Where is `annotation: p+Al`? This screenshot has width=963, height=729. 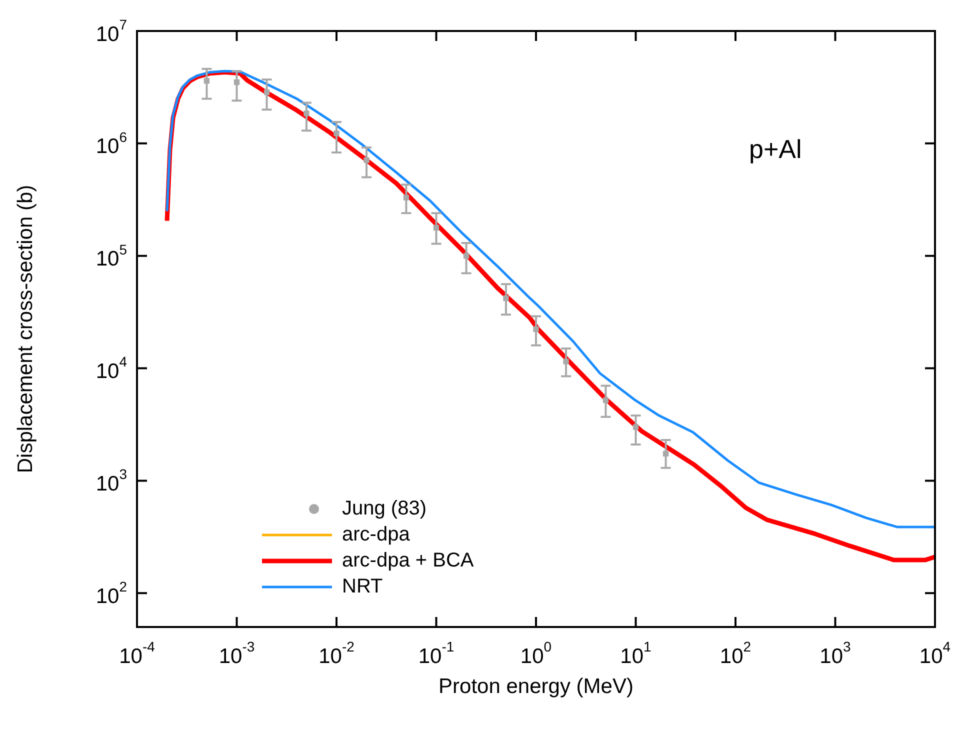 annotation: p+Al is located at coordinates (775, 149).